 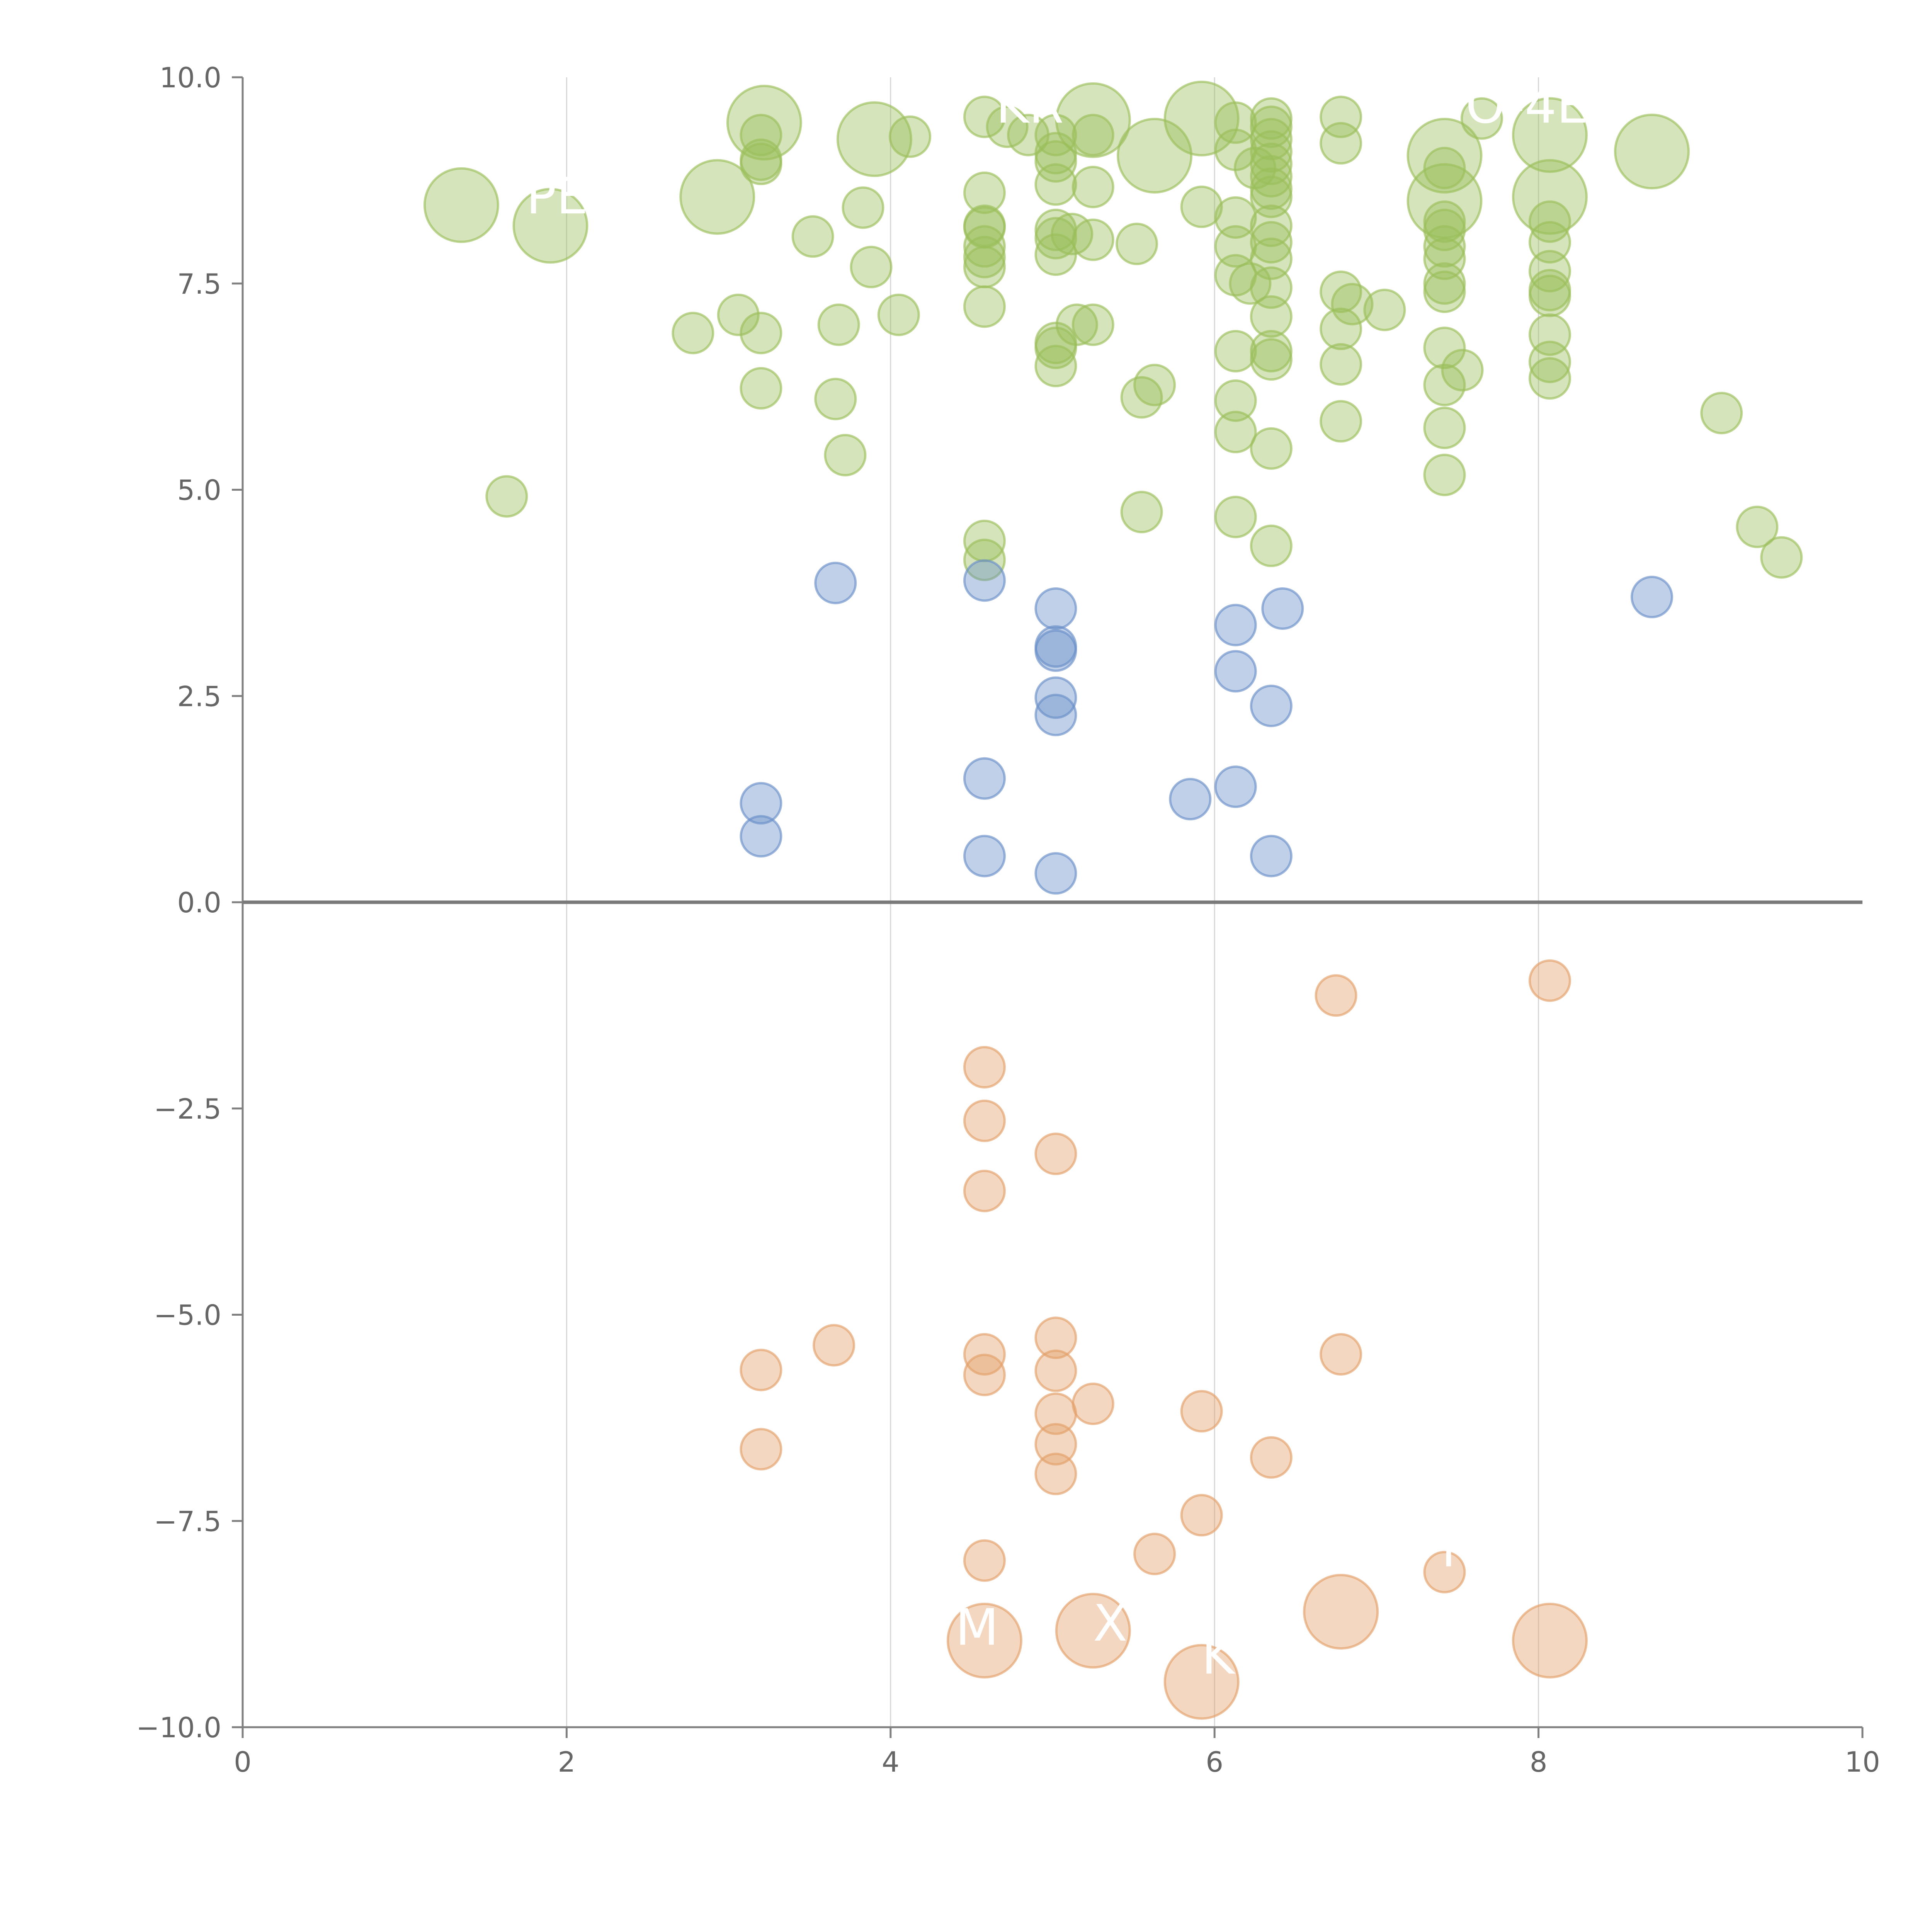 I want to click on y-tick-label: −2.5, so click(x=188, y=1109).